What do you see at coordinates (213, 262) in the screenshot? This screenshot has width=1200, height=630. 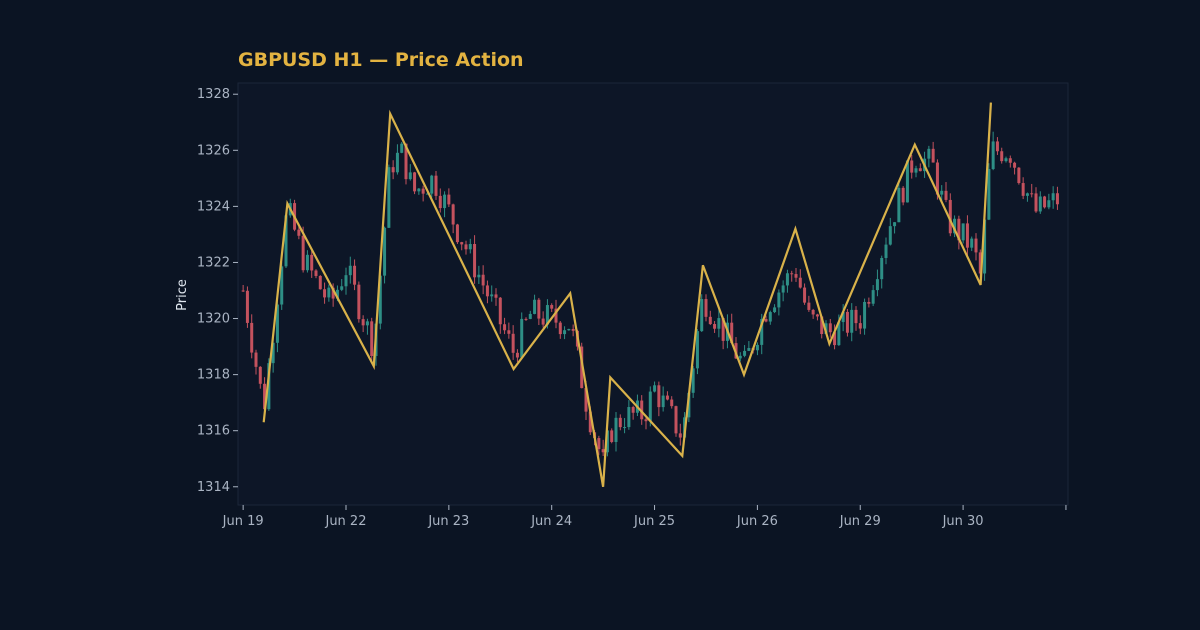 I see `y-tick-label: 1322` at bounding box center [213, 262].